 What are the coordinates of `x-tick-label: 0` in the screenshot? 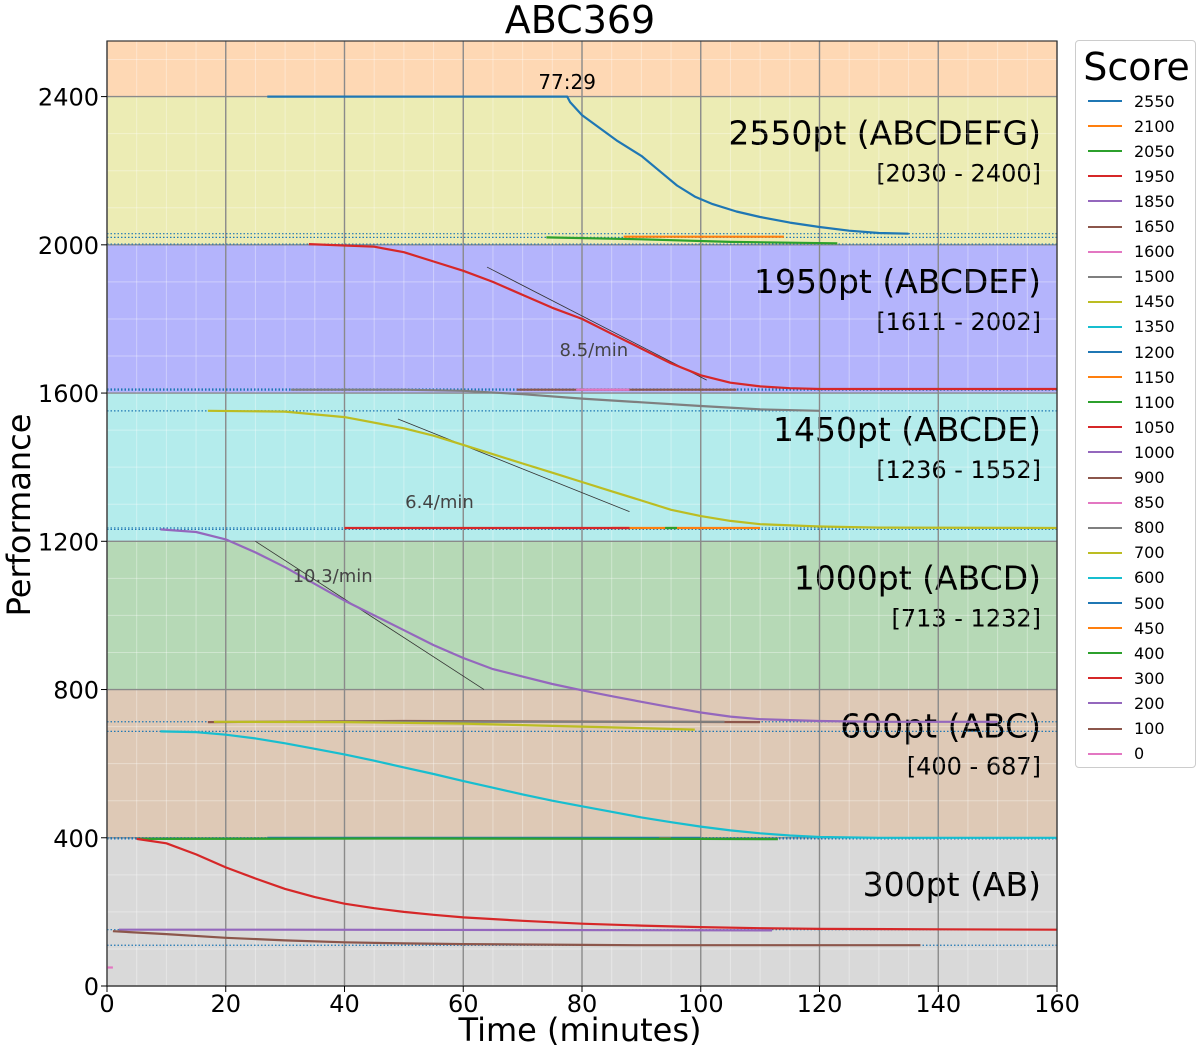 It's located at (106, 1004).